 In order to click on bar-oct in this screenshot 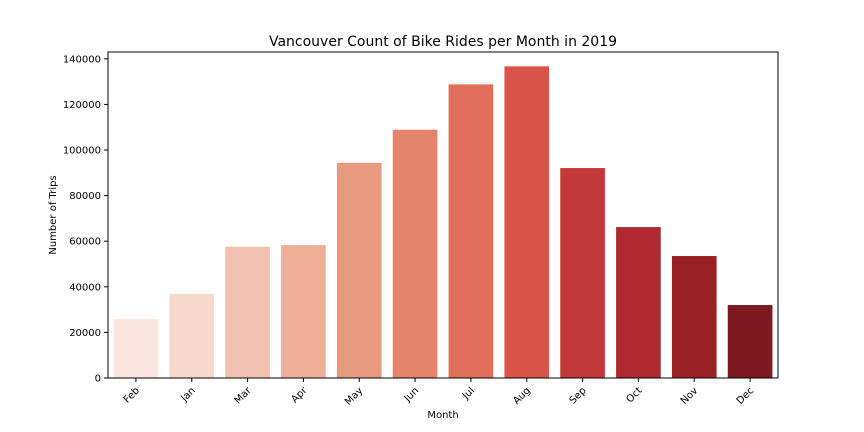, I will do `click(638, 302)`.